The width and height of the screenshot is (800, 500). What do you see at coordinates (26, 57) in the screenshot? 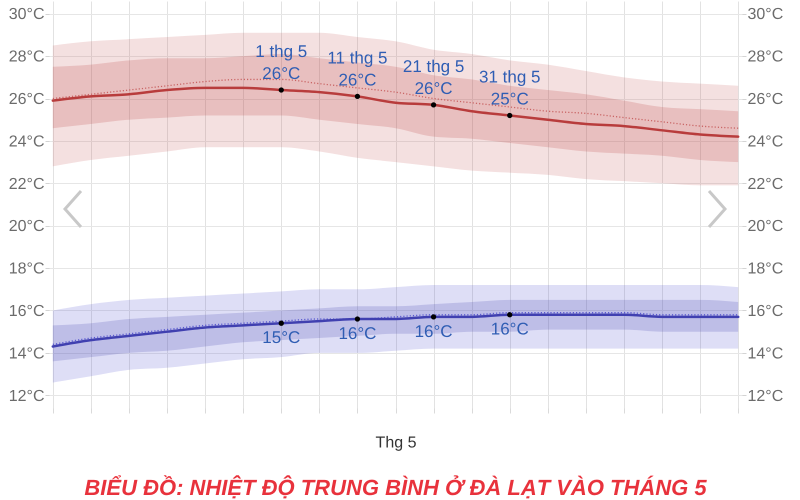
I see `y-tick-label: 28°C` at bounding box center [26, 57].